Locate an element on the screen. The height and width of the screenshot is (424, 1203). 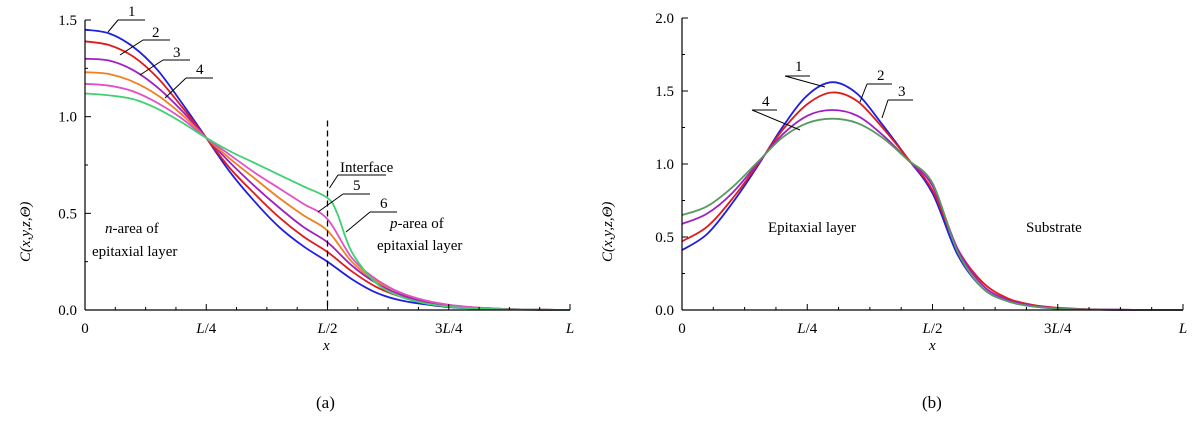
y-tick-label-b-4: 2.0 is located at coordinates (664, 19).